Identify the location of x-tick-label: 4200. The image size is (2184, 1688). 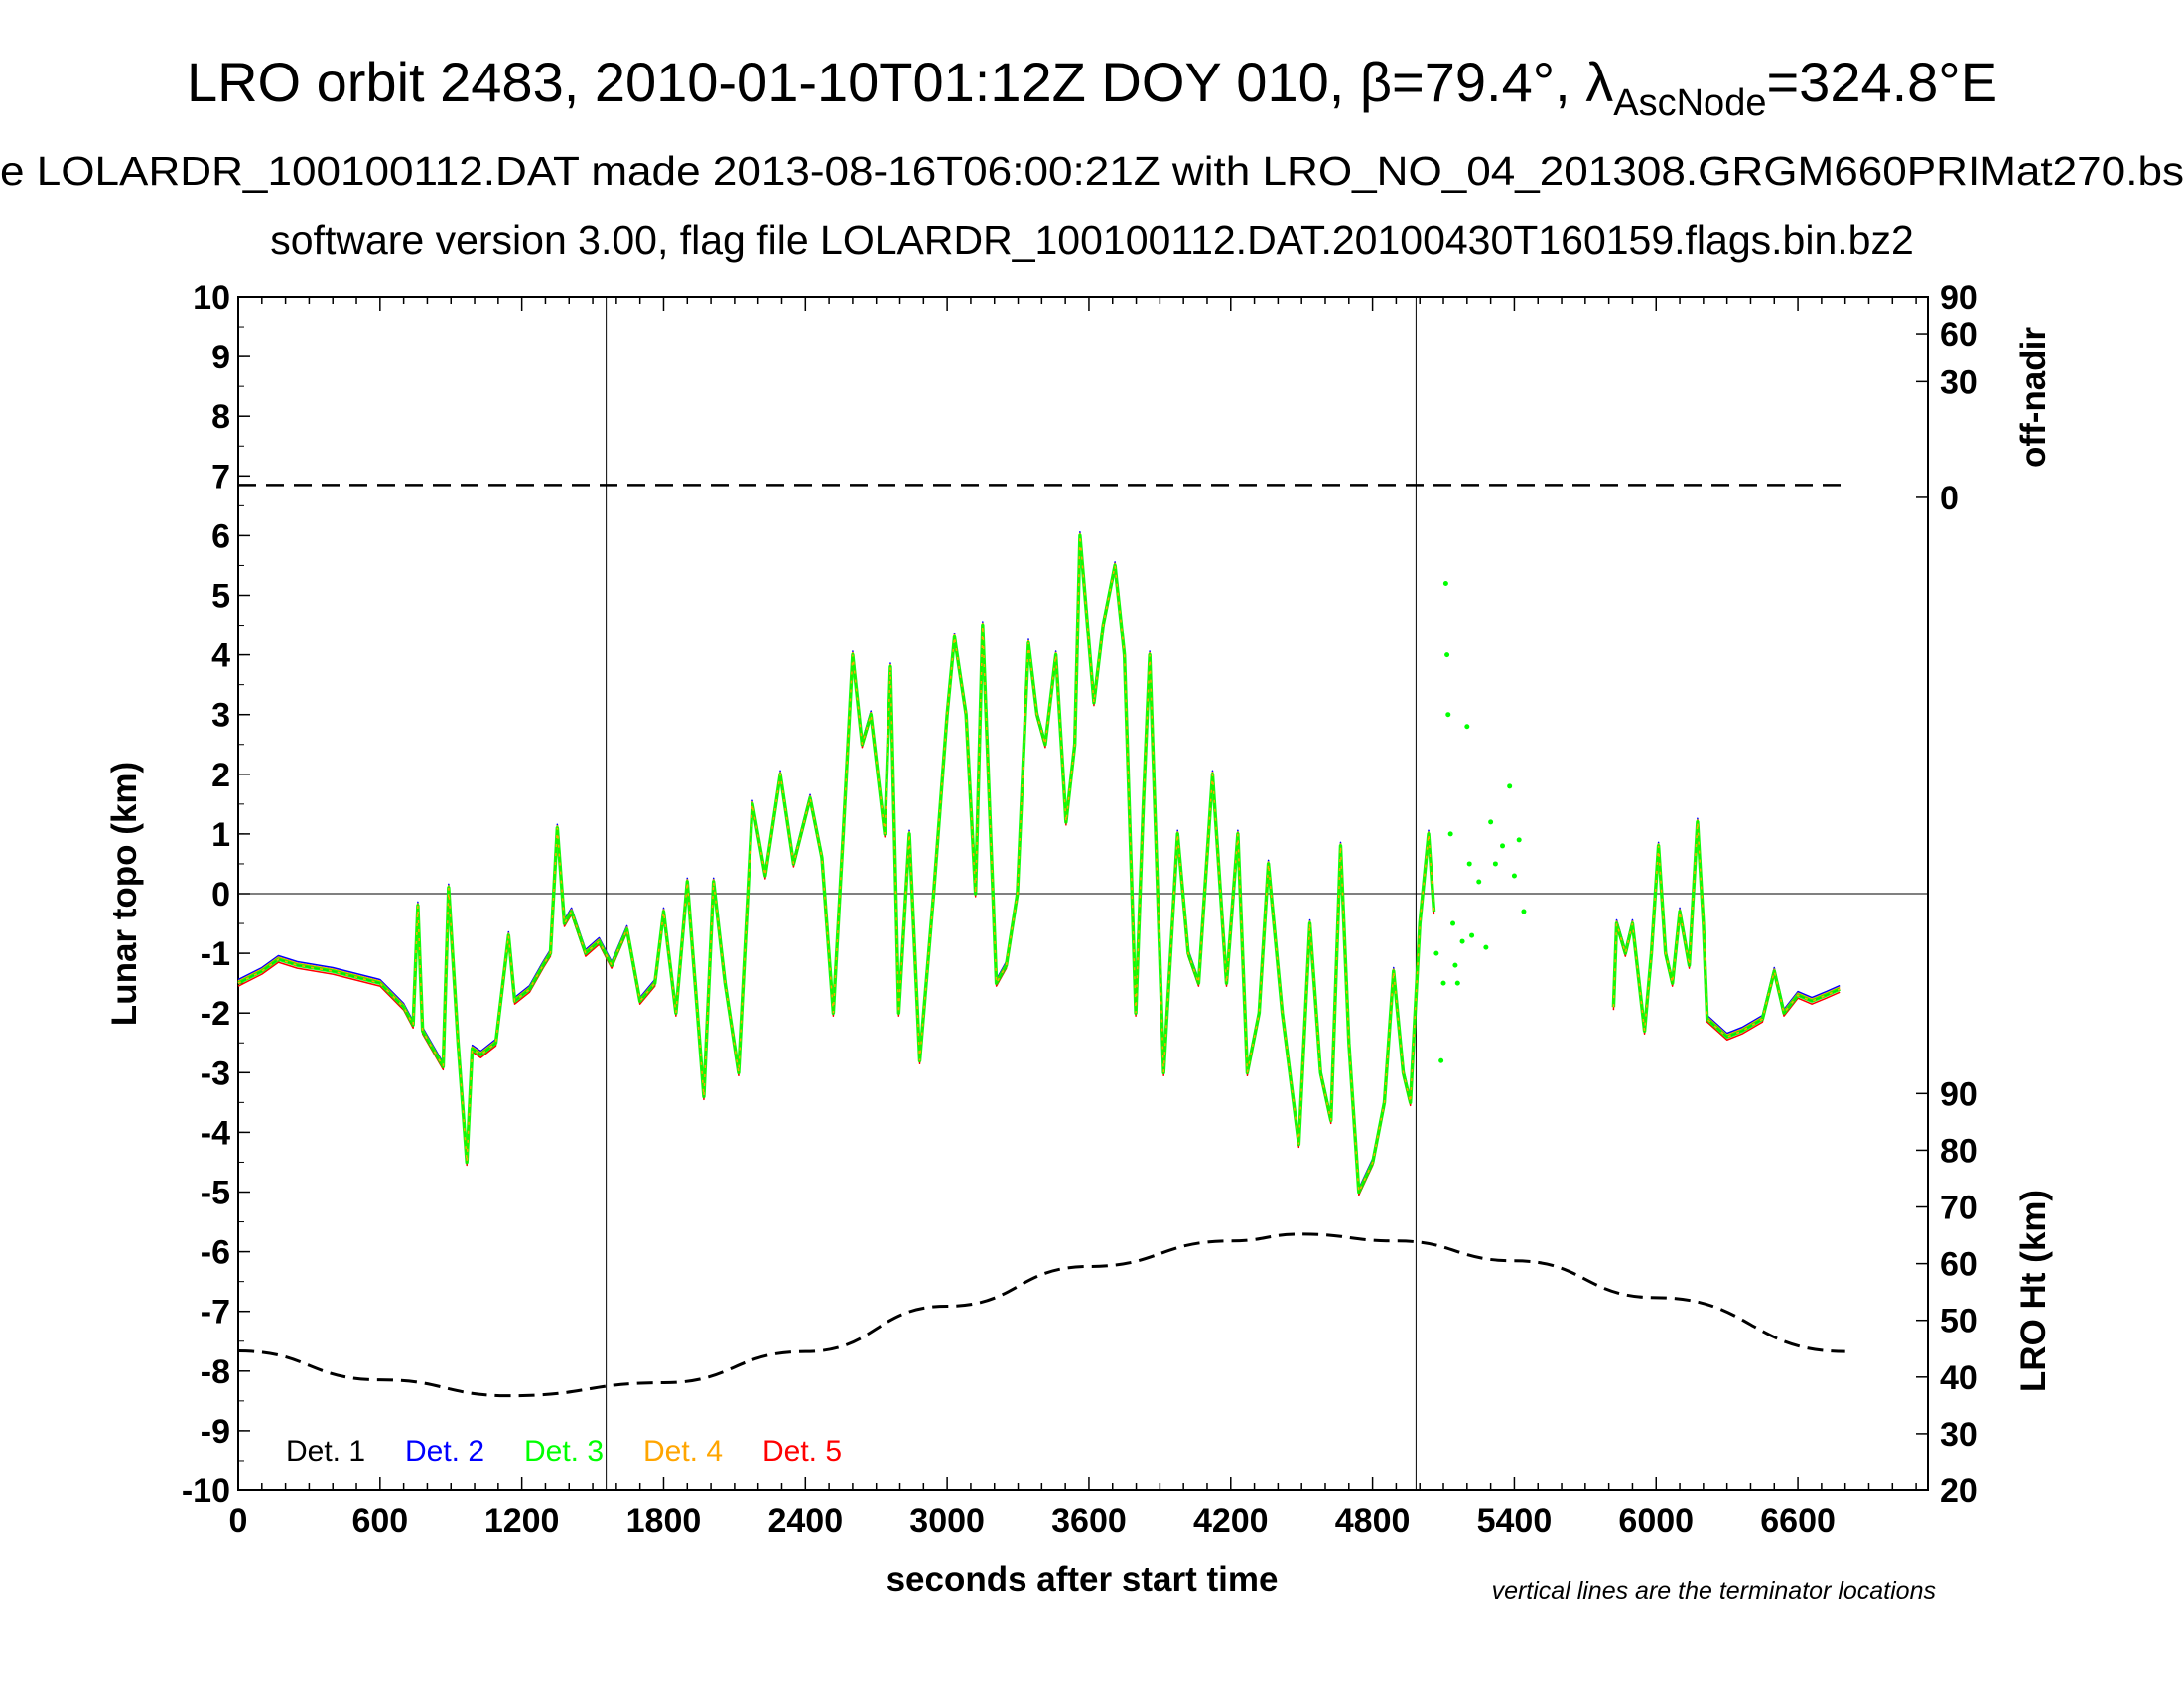
(1231, 1521).